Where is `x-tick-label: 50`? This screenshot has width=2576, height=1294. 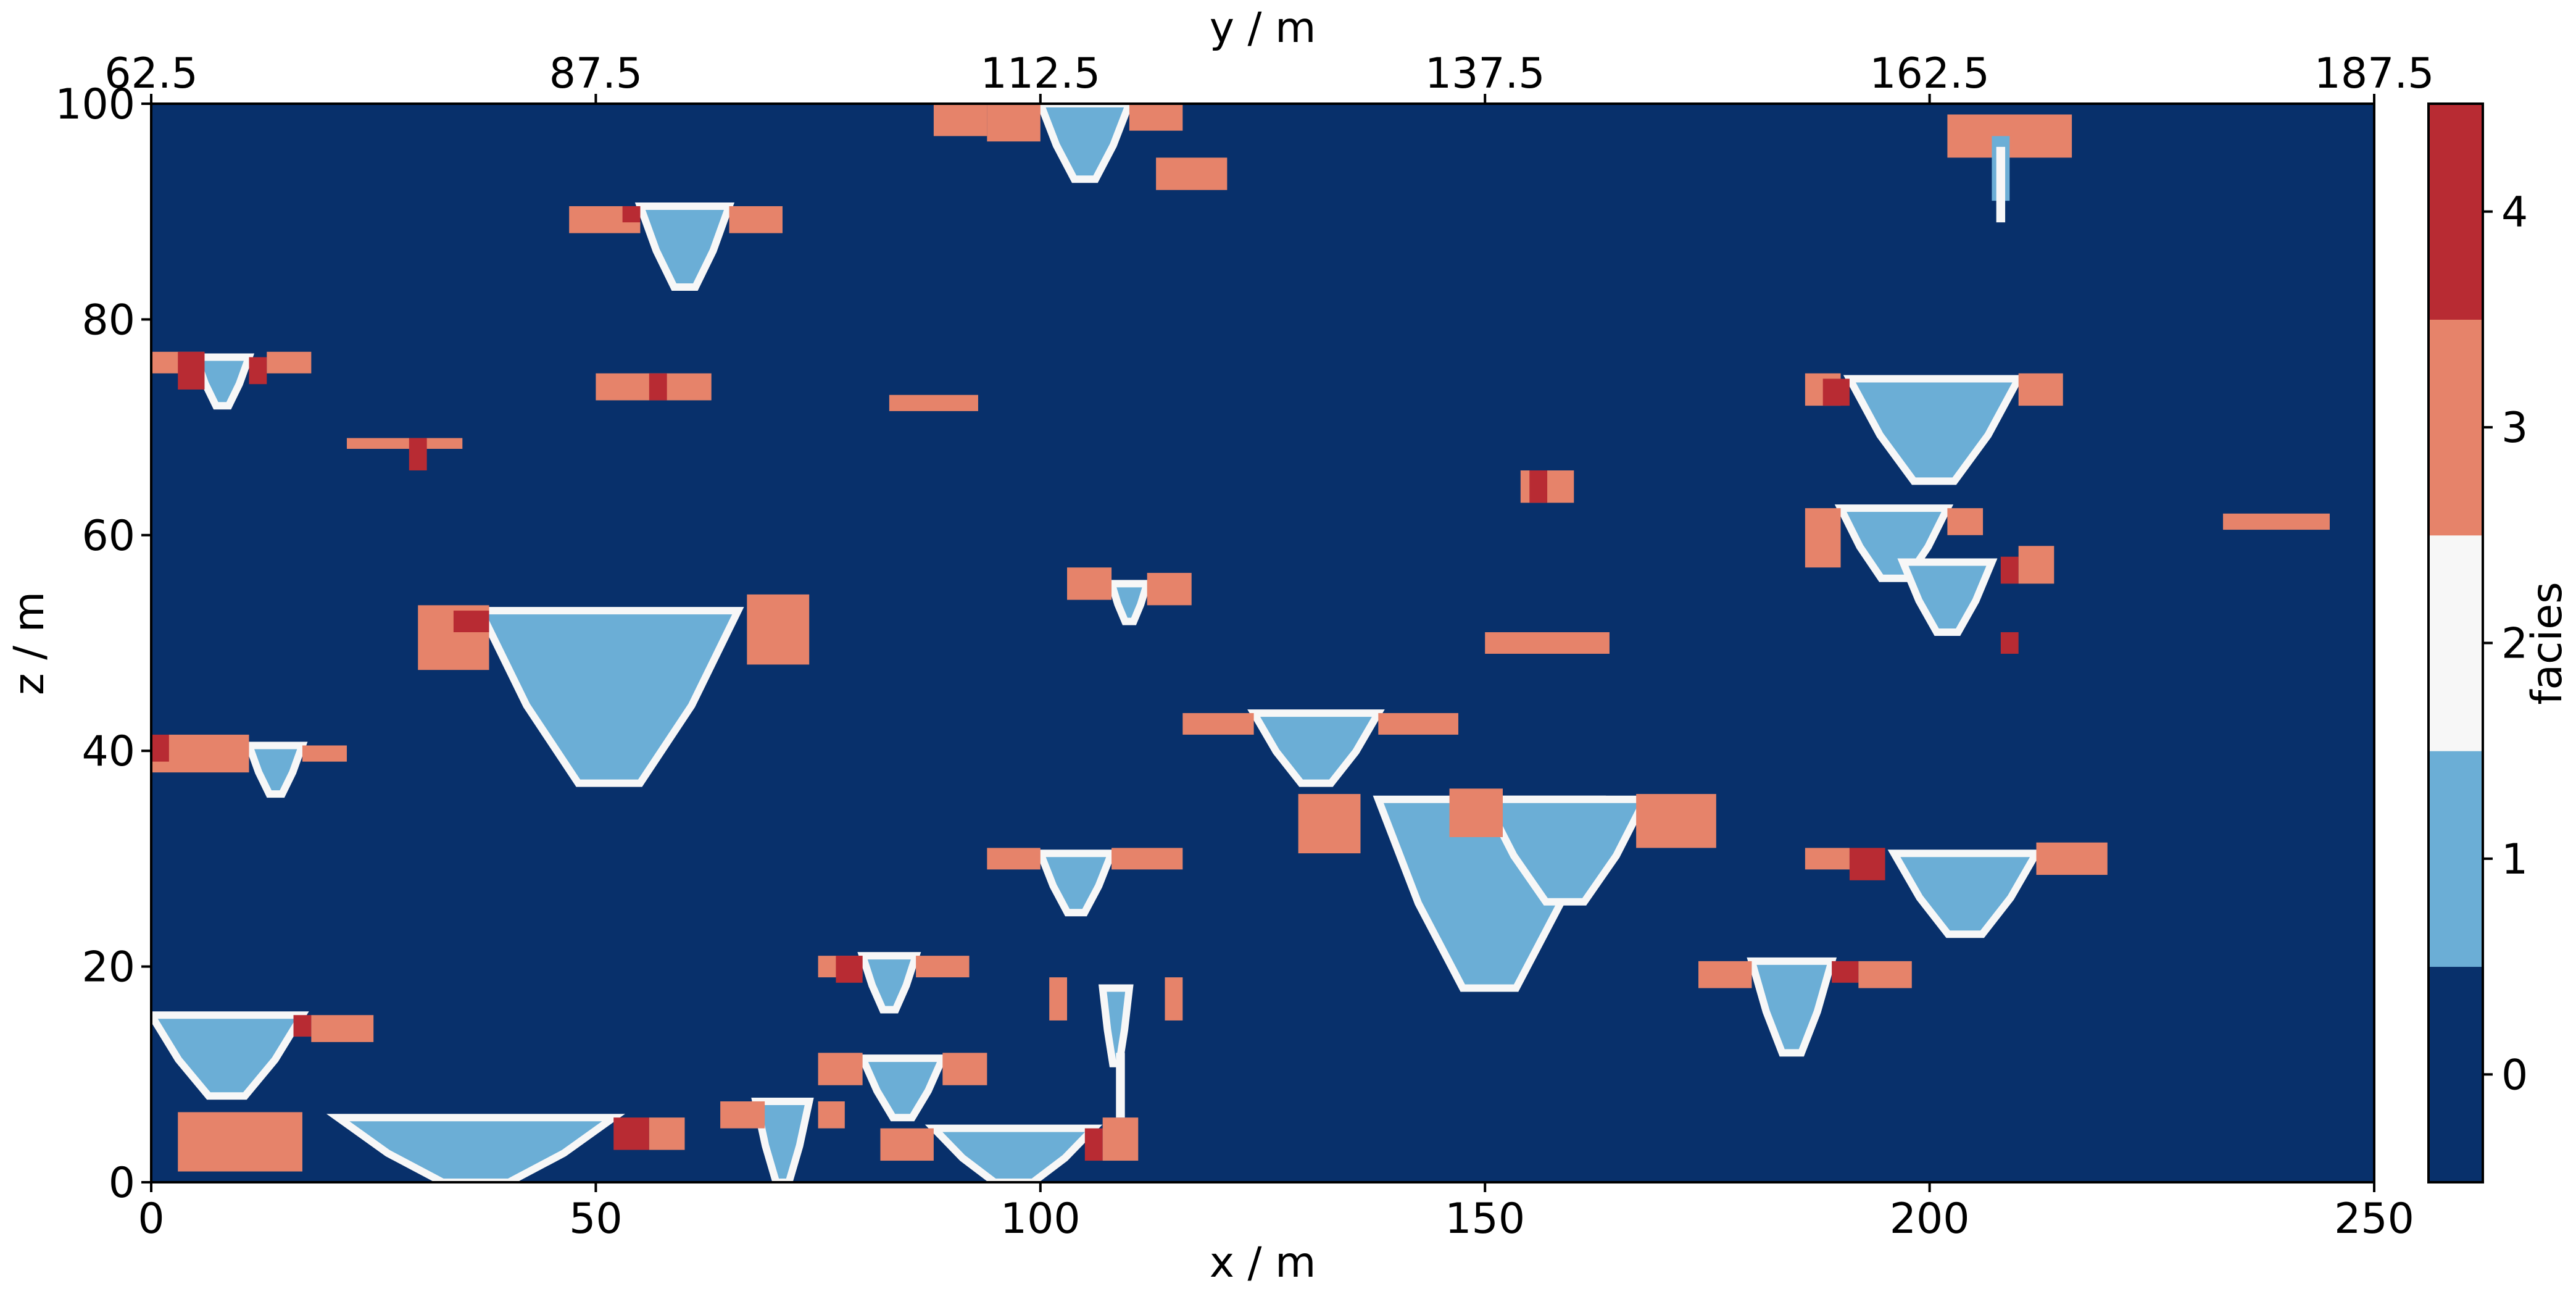 x-tick-label: 50 is located at coordinates (596, 1219).